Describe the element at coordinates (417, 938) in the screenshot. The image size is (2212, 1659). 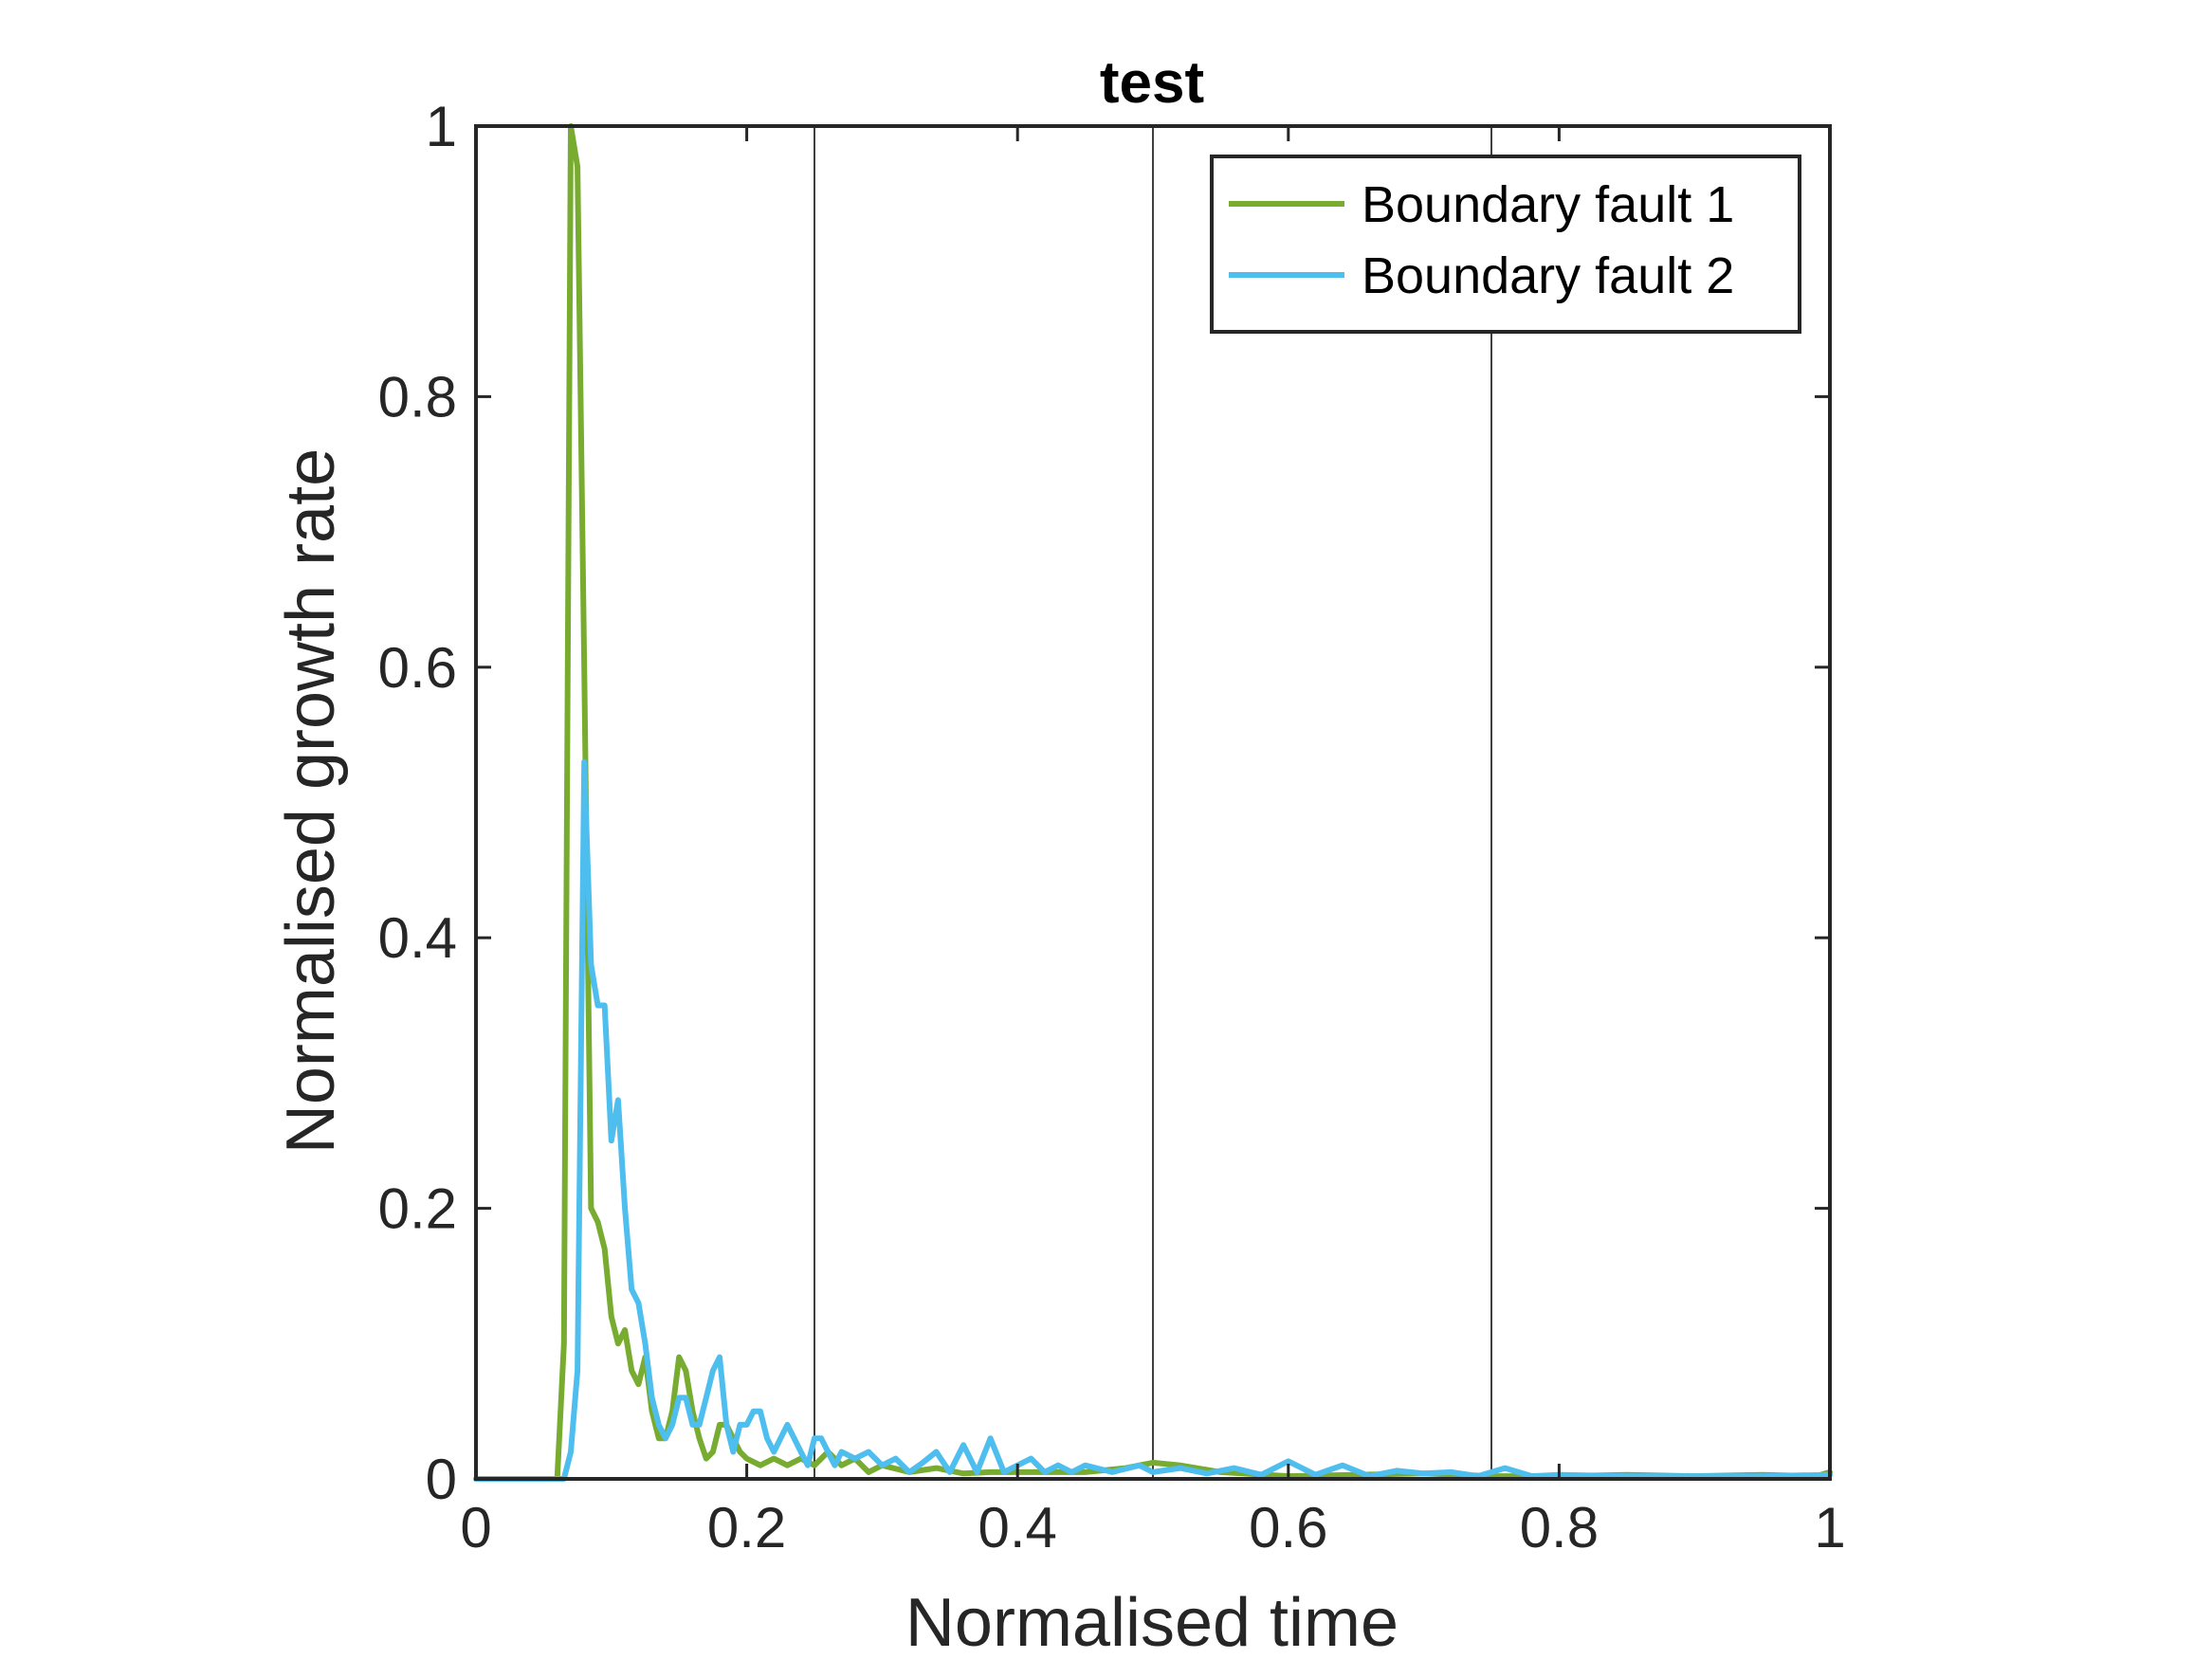
I see `y-tick-label: 0.4` at that location.